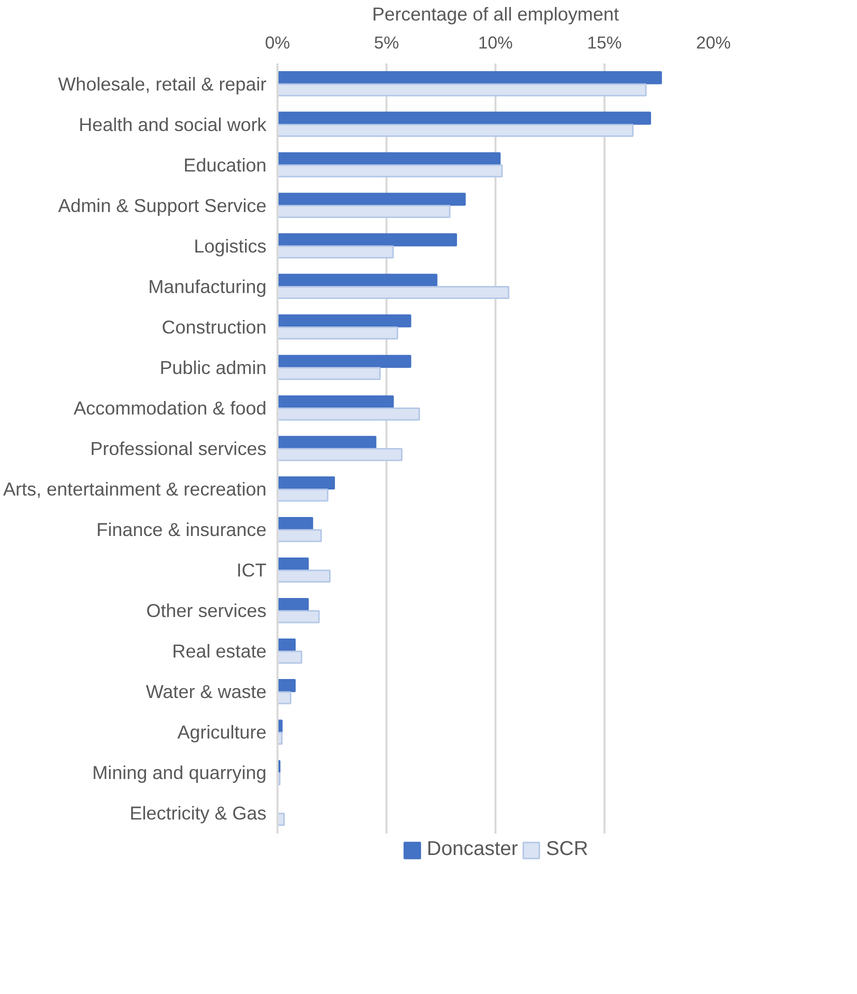 Image resolution: width=857 pixels, height=994 pixels. Describe the element at coordinates (495, 42) in the screenshot. I see `x-tick-label: 10%` at that location.